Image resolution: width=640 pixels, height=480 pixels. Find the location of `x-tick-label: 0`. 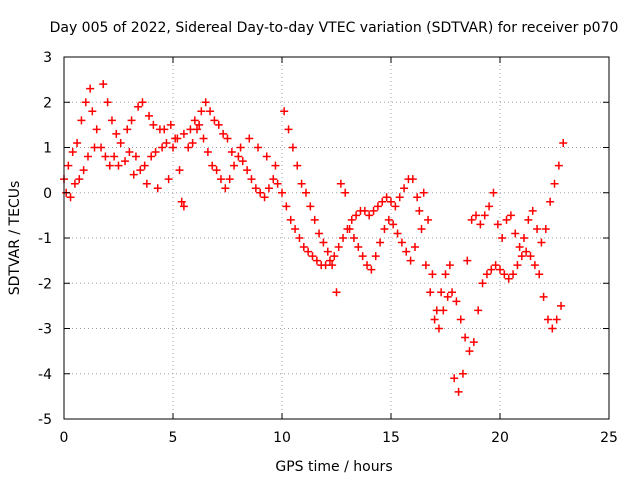

x-tick-label: 0 is located at coordinates (64, 438).